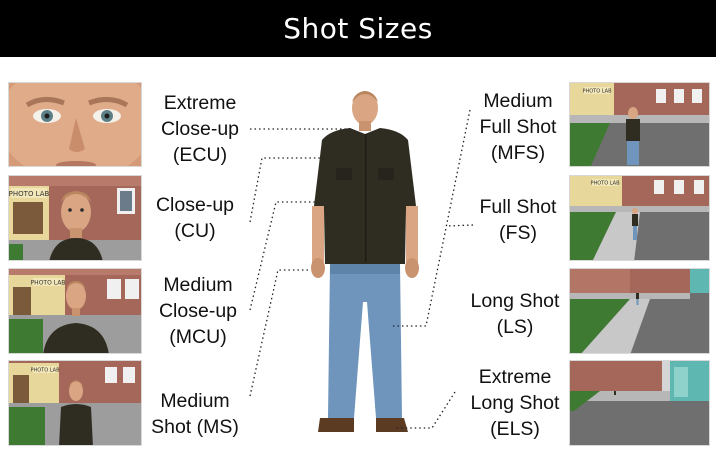 Image resolution: width=716 pixels, height=453 pixels. What do you see at coordinates (195, 218) in the screenshot?
I see `cu-label: Close-up (CU)` at bounding box center [195, 218].